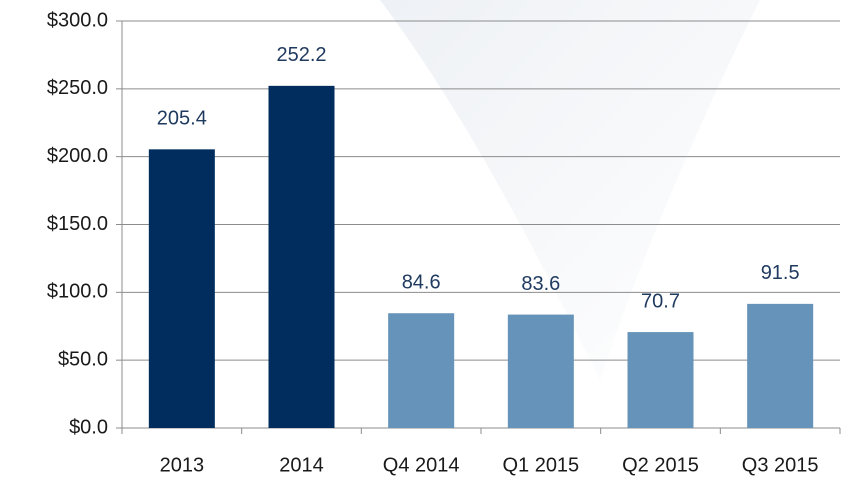  What do you see at coordinates (301, 55) in the screenshot?
I see `data-label: 252.2` at bounding box center [301, 55].